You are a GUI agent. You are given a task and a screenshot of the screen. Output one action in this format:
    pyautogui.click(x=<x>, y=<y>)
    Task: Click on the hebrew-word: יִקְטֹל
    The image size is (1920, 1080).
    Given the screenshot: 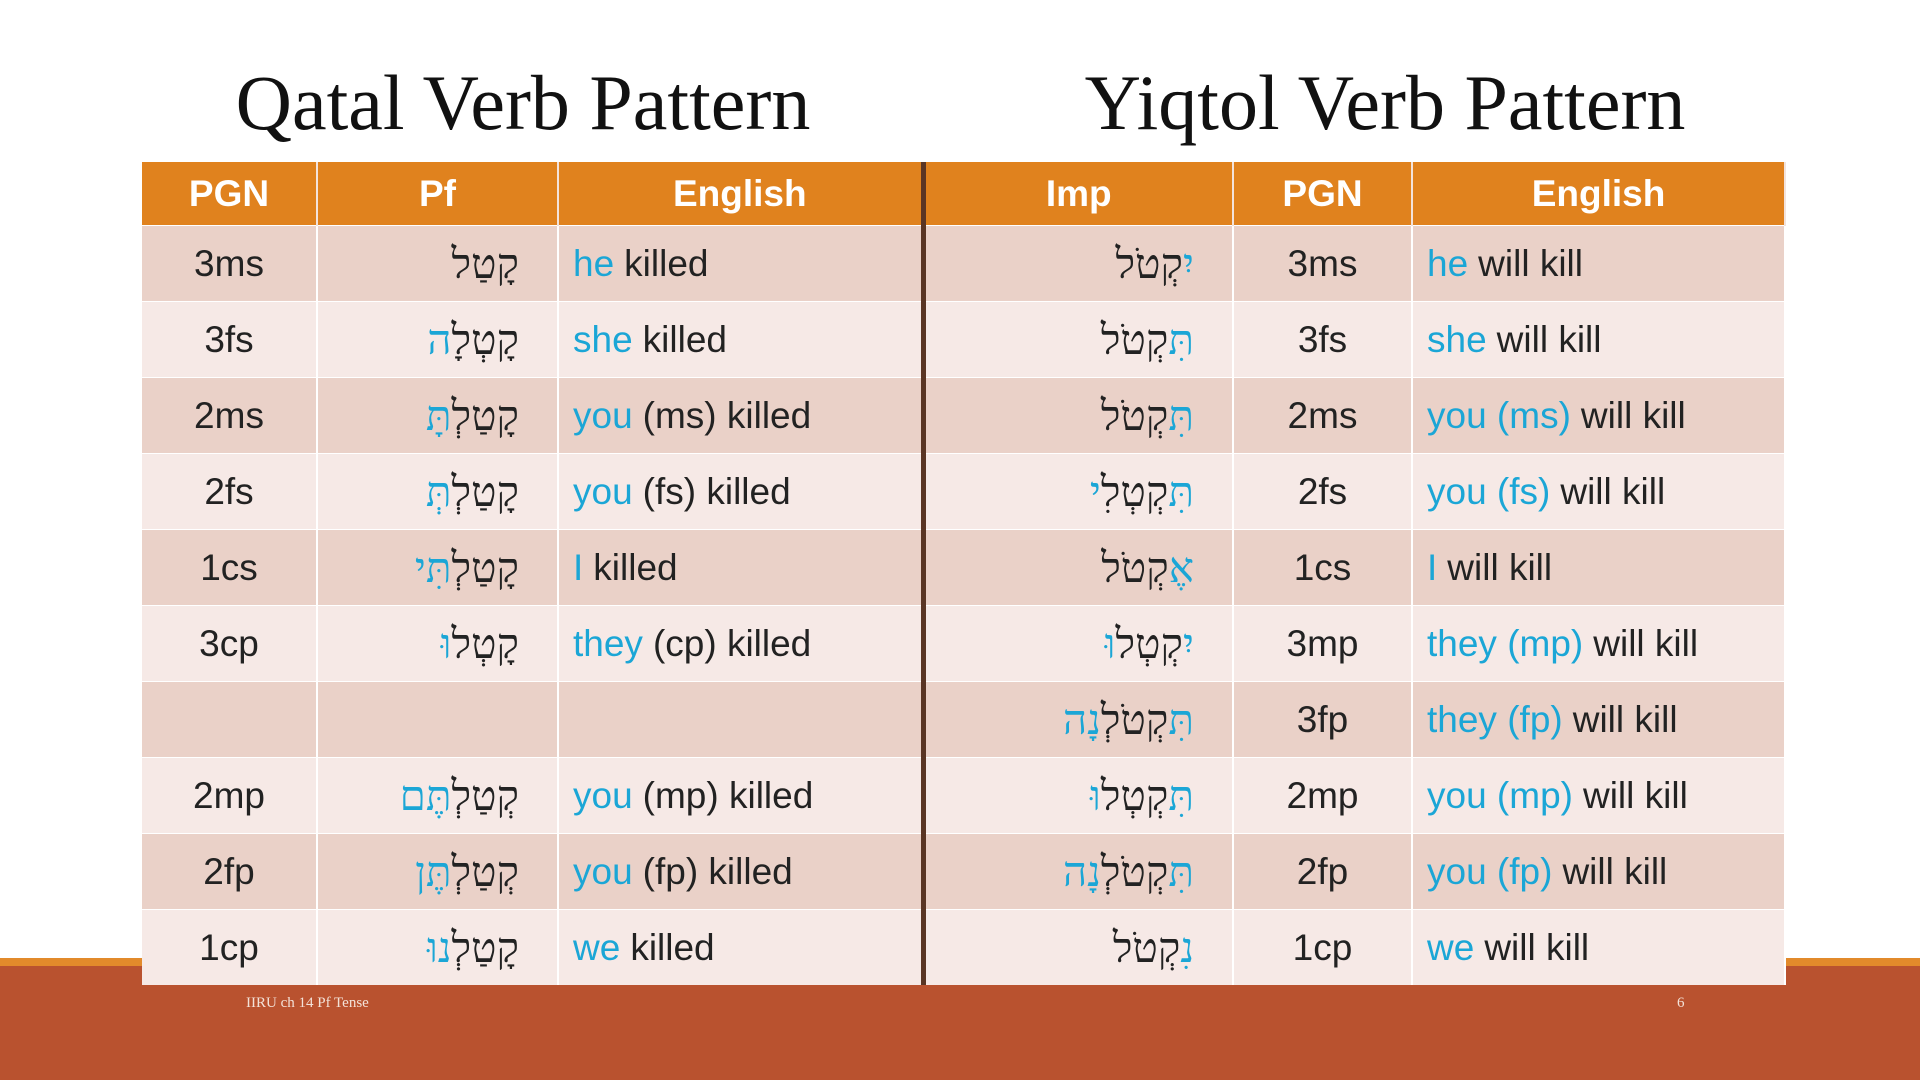 What is the action you would take?
    pyautogui.click(x=1154, y=263)
    